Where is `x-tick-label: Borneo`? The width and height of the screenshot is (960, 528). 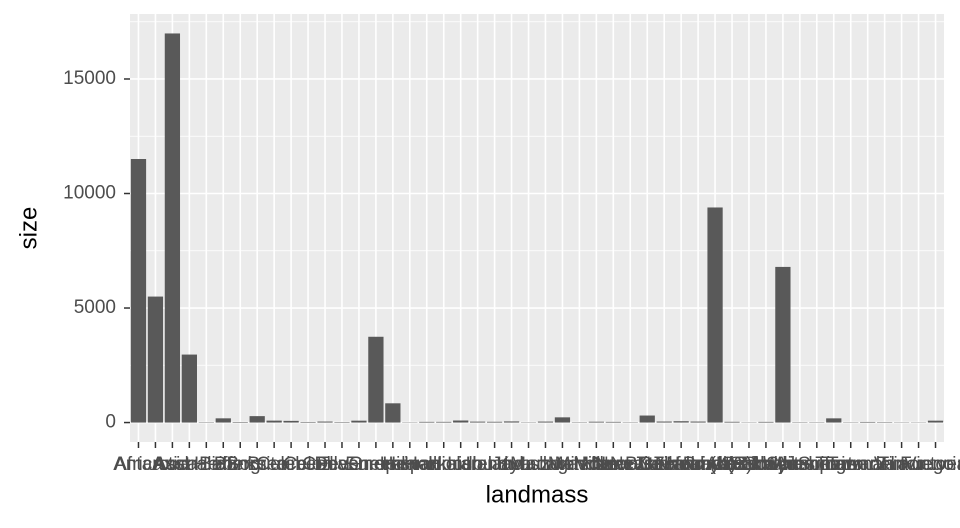 x-tick-label: Borneo is located at coordinates (257, 464).